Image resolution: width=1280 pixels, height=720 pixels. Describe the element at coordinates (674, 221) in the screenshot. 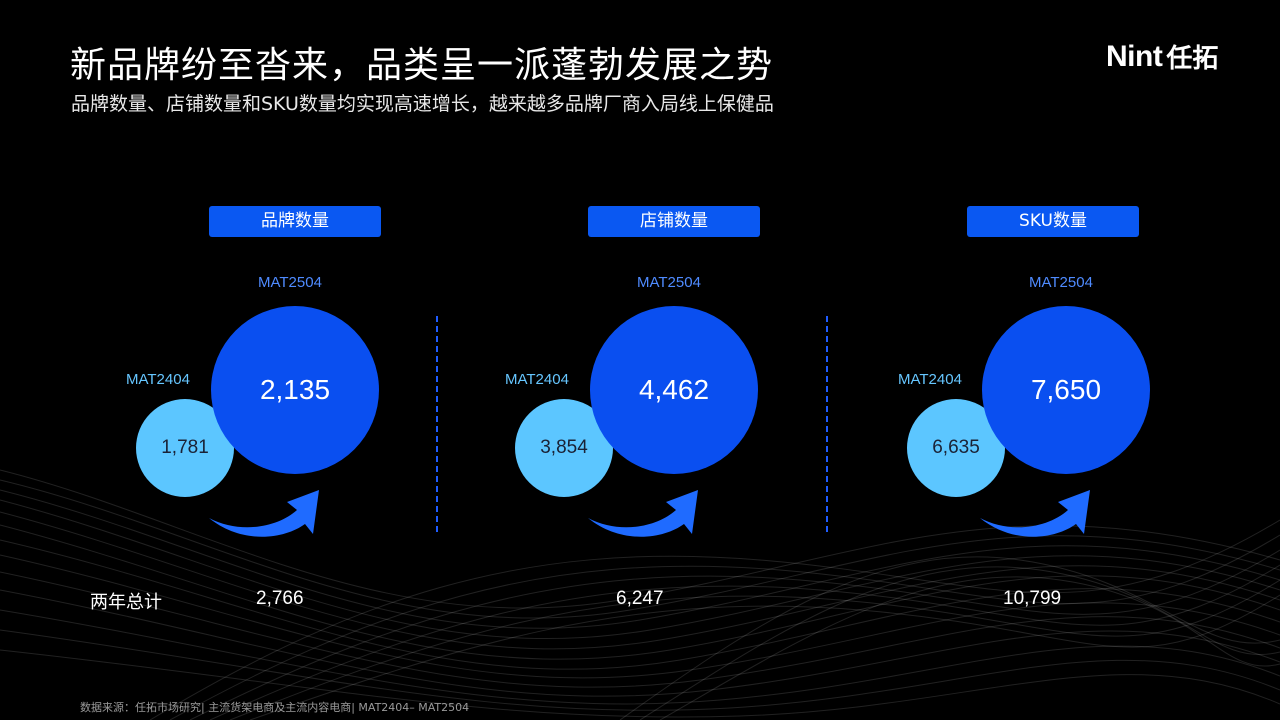

I see `metric-label-pill: 店铺数量` at that location.